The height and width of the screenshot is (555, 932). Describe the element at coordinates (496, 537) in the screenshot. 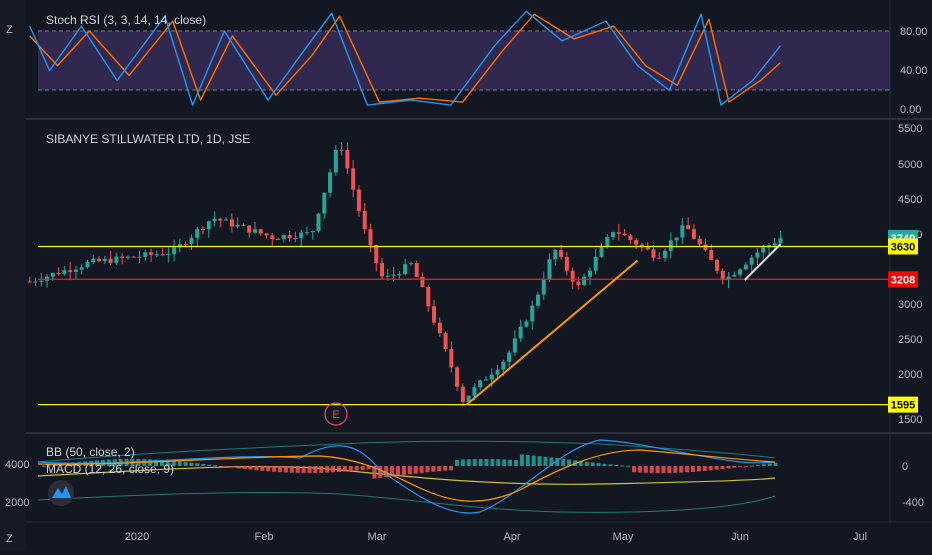

I see `time-axis: 2020 Feb Mar Apr May Jun Jul` at that location.